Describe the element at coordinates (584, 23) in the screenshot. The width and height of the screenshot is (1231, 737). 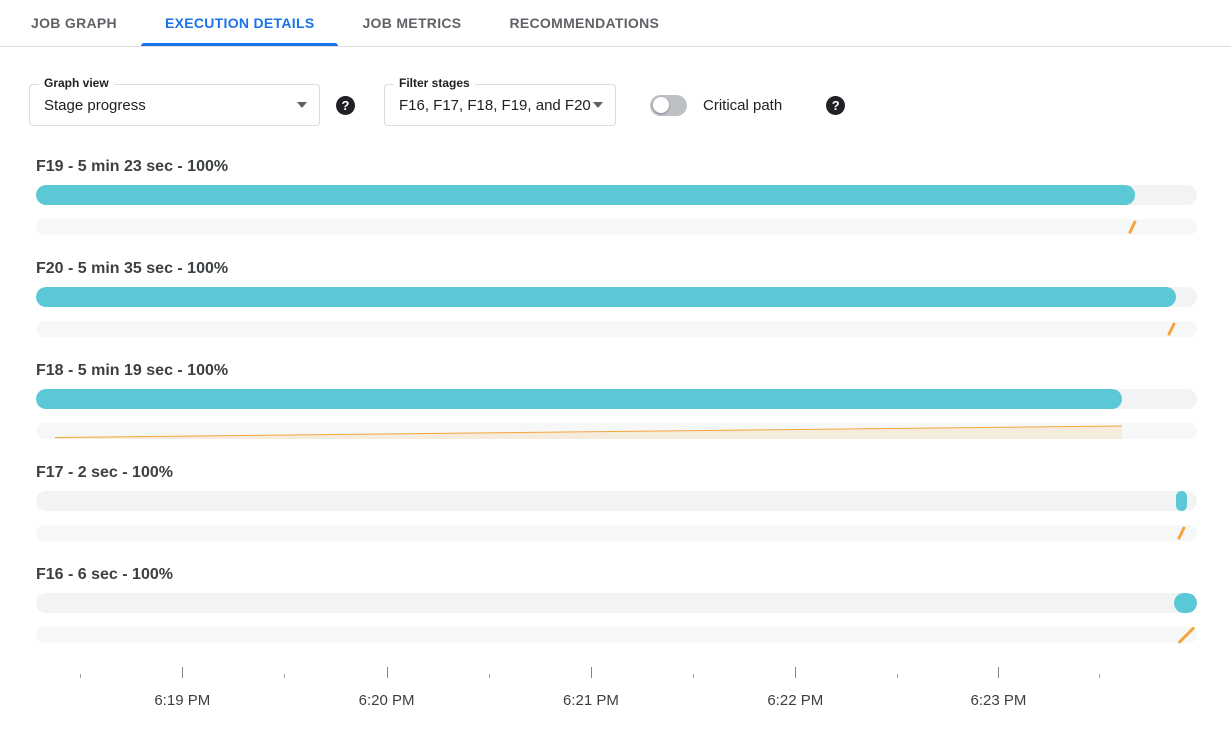
I see `tab-recommendations: RECOMMENDATIONS` at that location.